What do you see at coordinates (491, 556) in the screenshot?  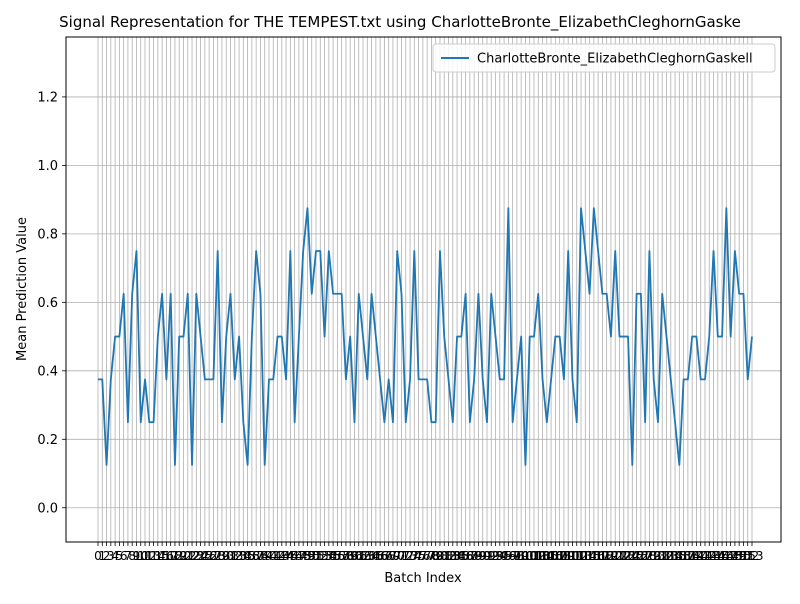 I see `x-tick-label: 92` at bounding box center [491, 556].